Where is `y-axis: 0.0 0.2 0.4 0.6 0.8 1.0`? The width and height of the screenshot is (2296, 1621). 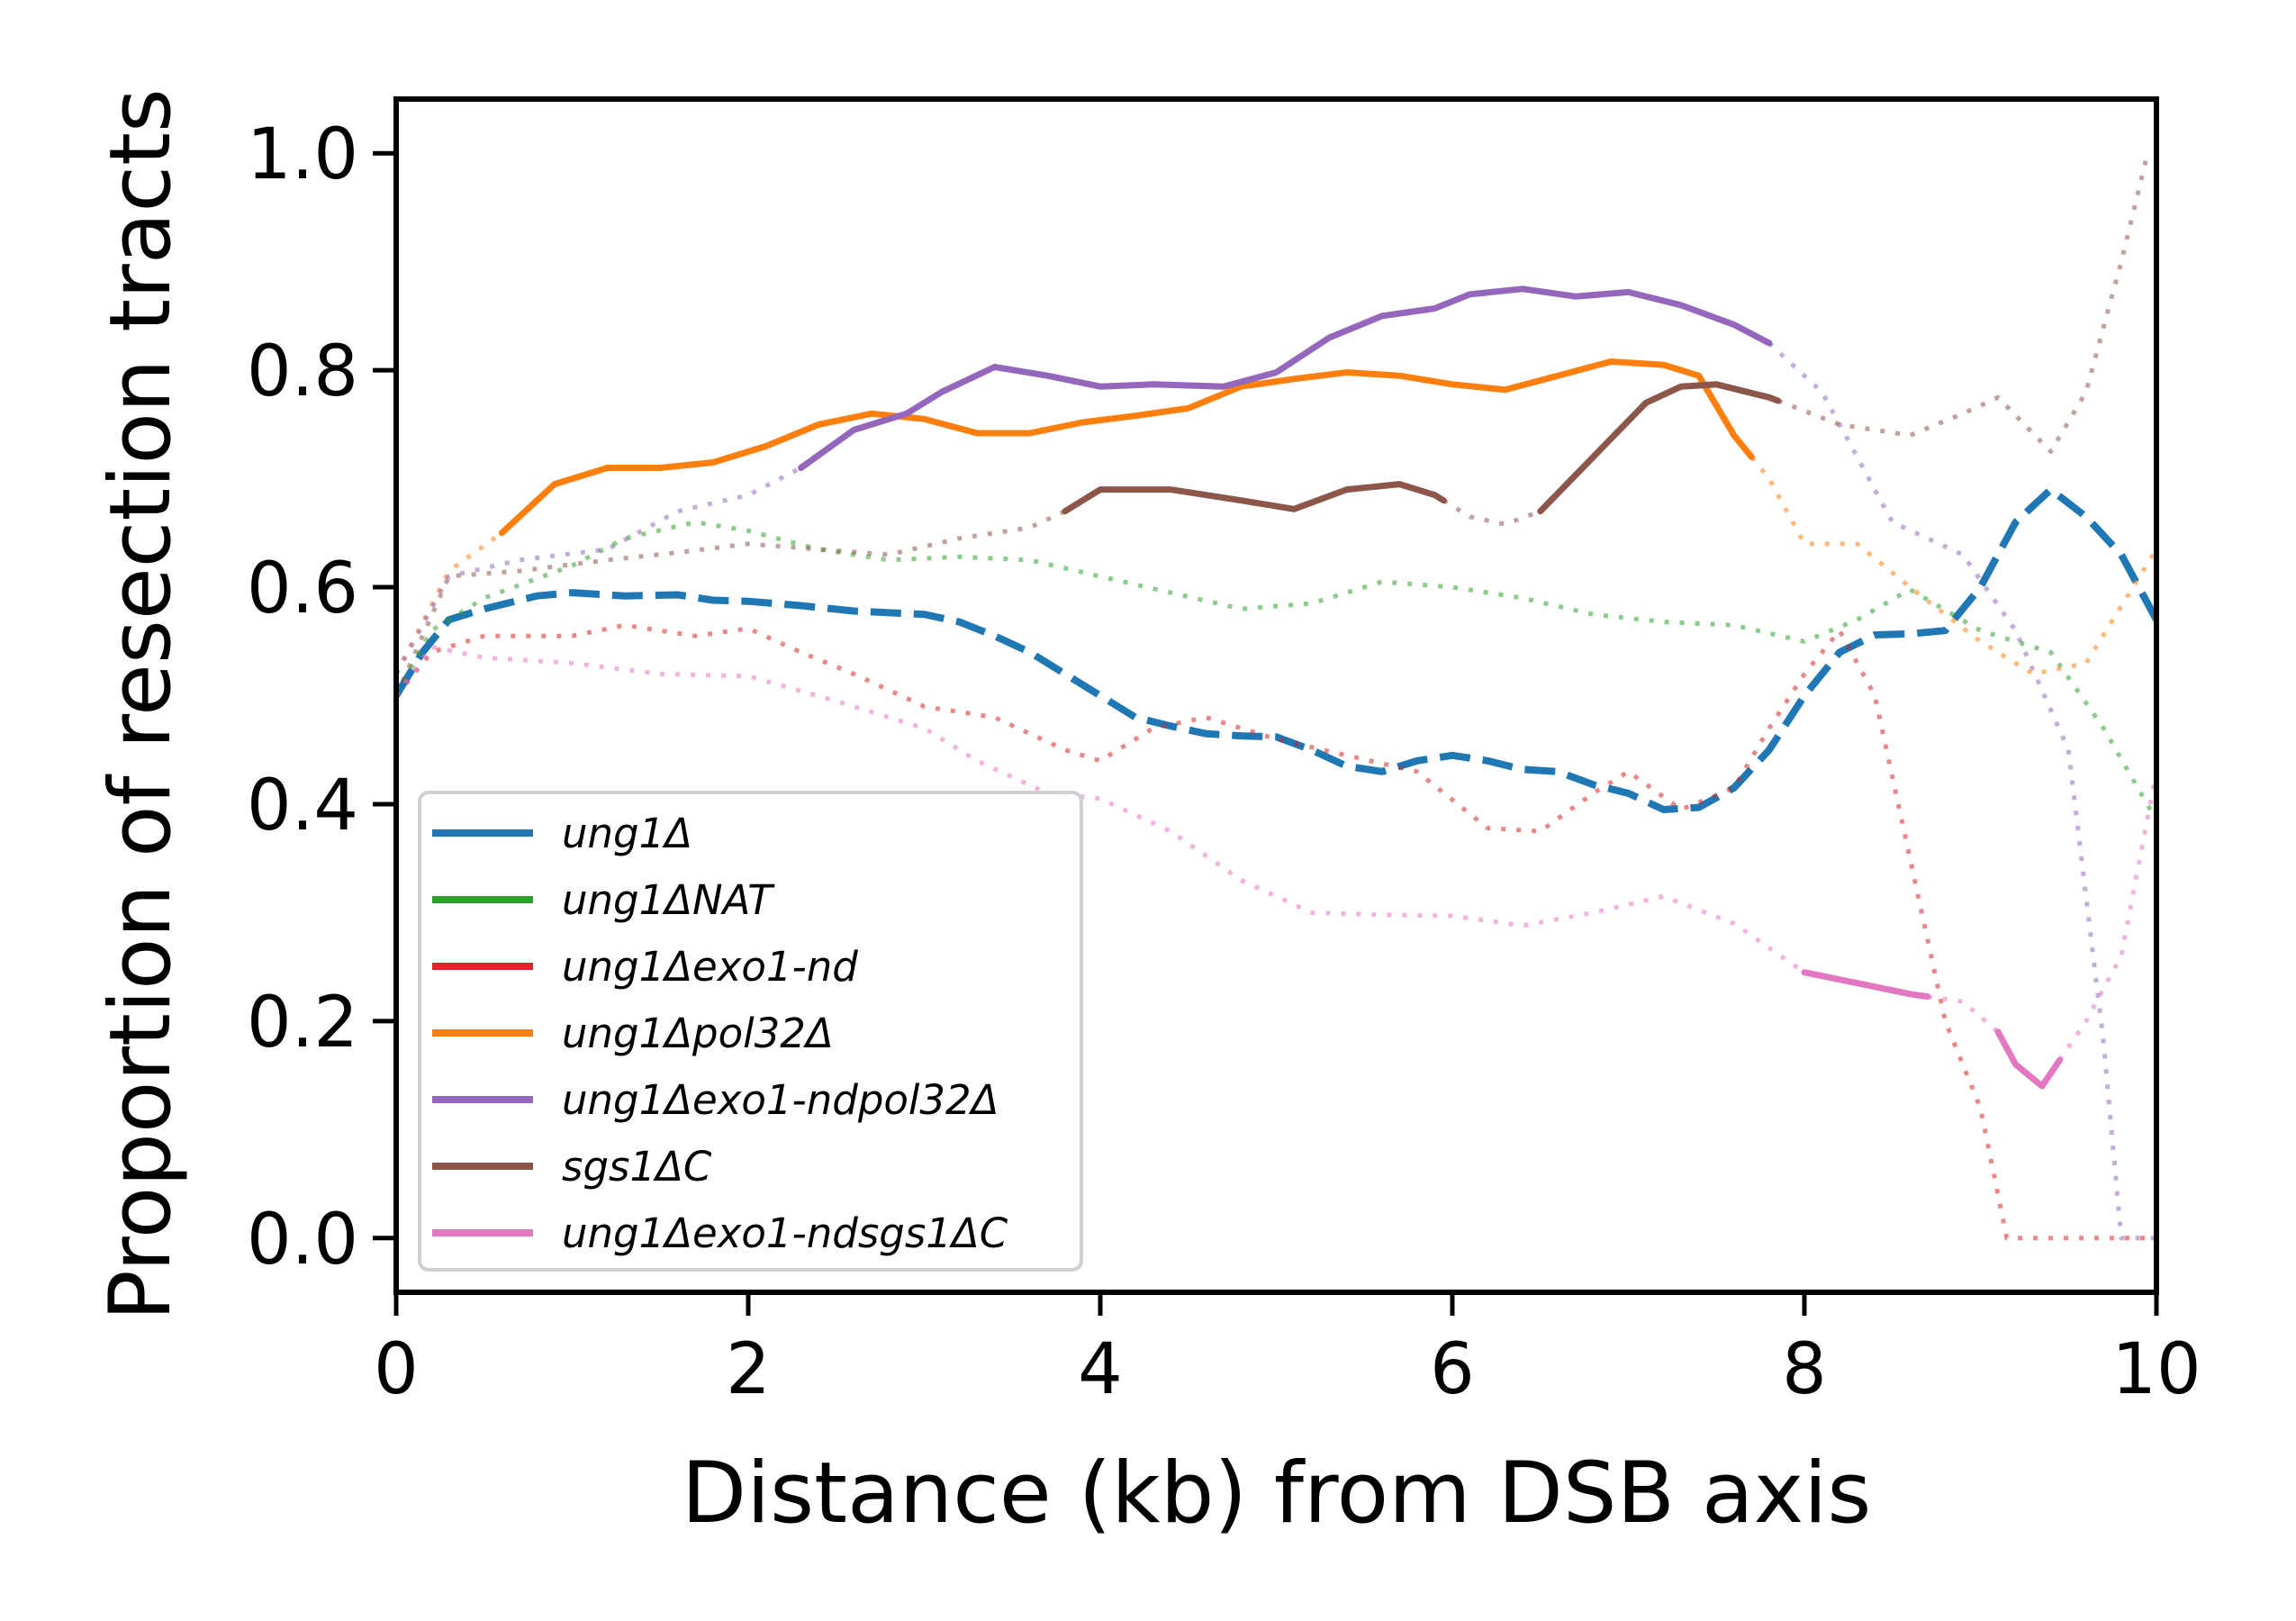 y-axis: 0.0 0.2 0.4 0.6 0.8 1.0 is located at coordinates (322, 697).